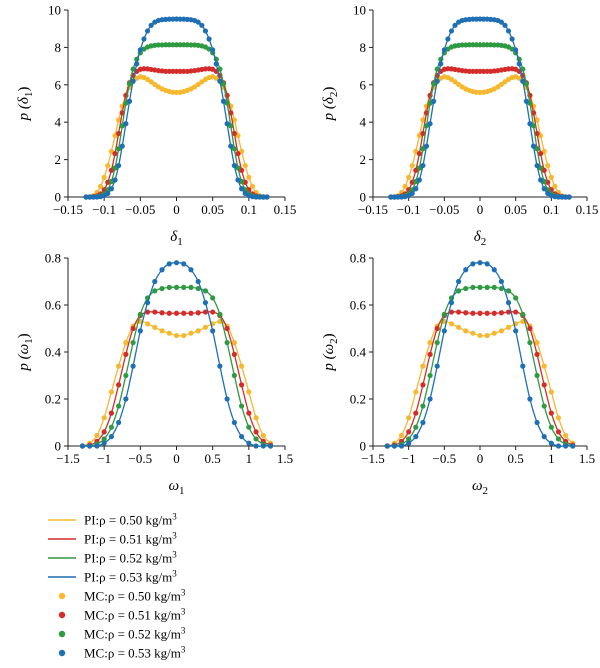 The height and width of the screenshot is (668, 600). What do you see at coordinates (445, 458) in the screenshot?
I see `x-tick-label: −0.5` at bounding box center [445, 458].